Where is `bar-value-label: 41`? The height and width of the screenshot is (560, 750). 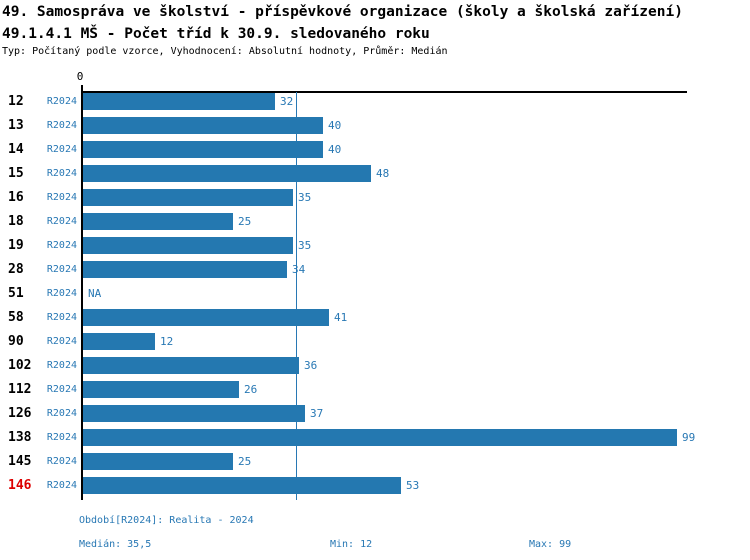
bar-value-label: 41 is located at coordinates (341, 317).